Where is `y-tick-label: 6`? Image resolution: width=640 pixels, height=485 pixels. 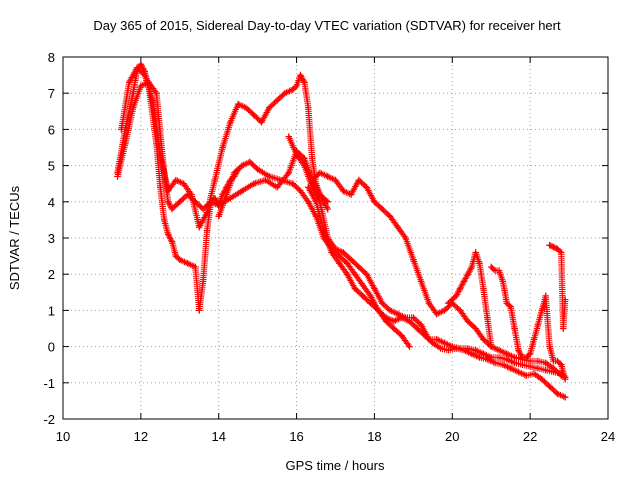 y-tick-label: 6 is located at coordinates (51, 129).